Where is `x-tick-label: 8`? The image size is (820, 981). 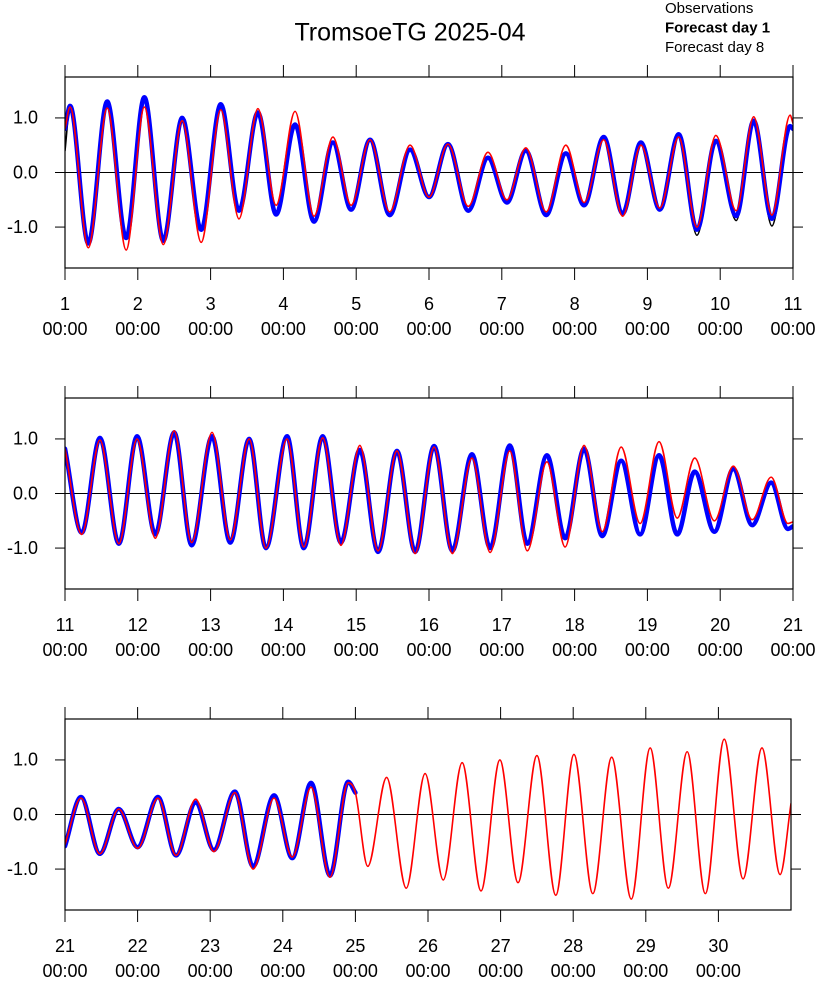
x-tick-label: 8 is located at coordinates (575, 304).